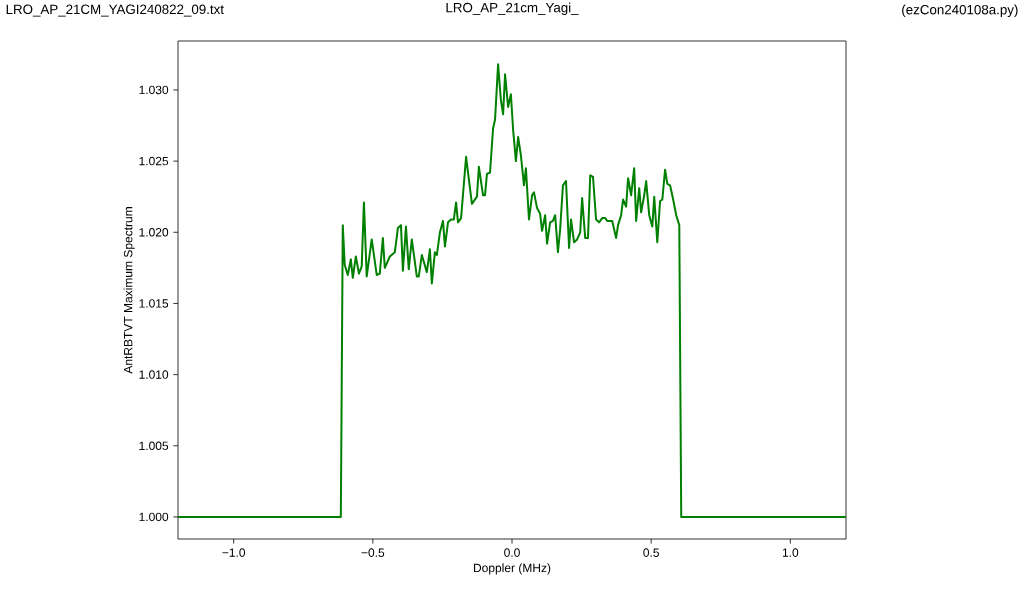  Describe the element at coordinates (512, 569) in the screenshot. I see `x-axis-title: Doppler (MHz)` at that location.